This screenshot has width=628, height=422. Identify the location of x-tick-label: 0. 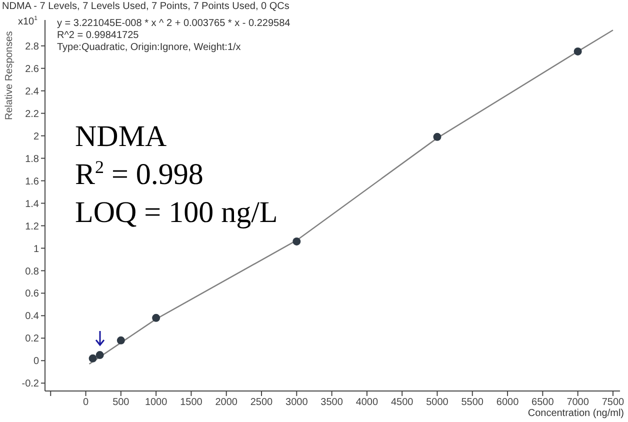
(85, 402).